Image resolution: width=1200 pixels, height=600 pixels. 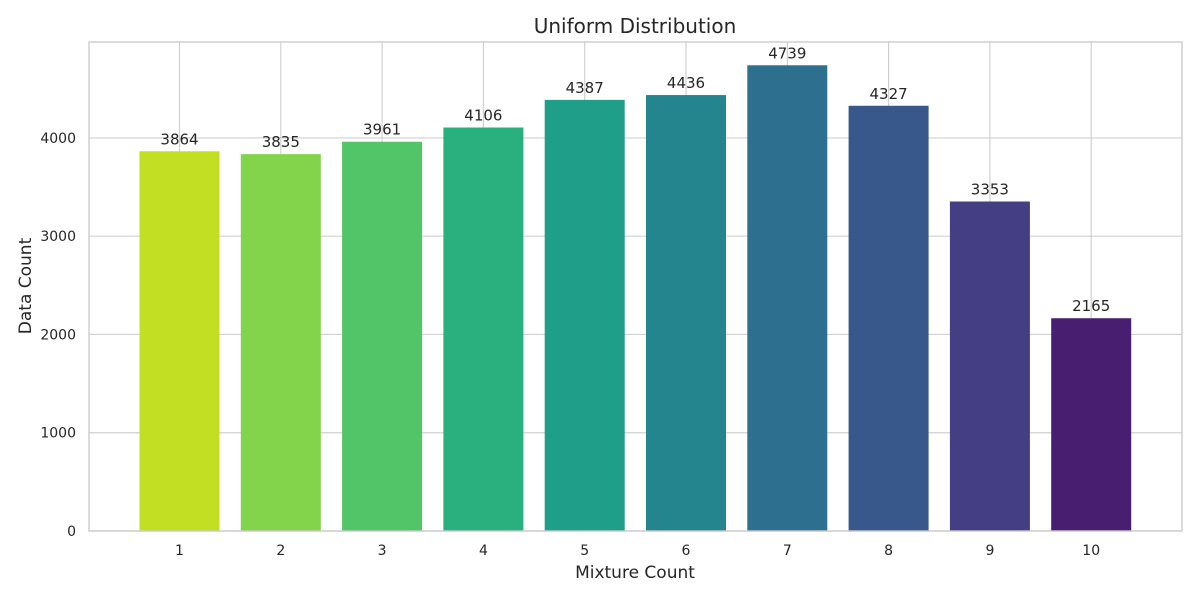 What do you see at coordinates (686, 551) in the screenshot?
I see `x-tick-label: 6` at bounding box center [686, 551].